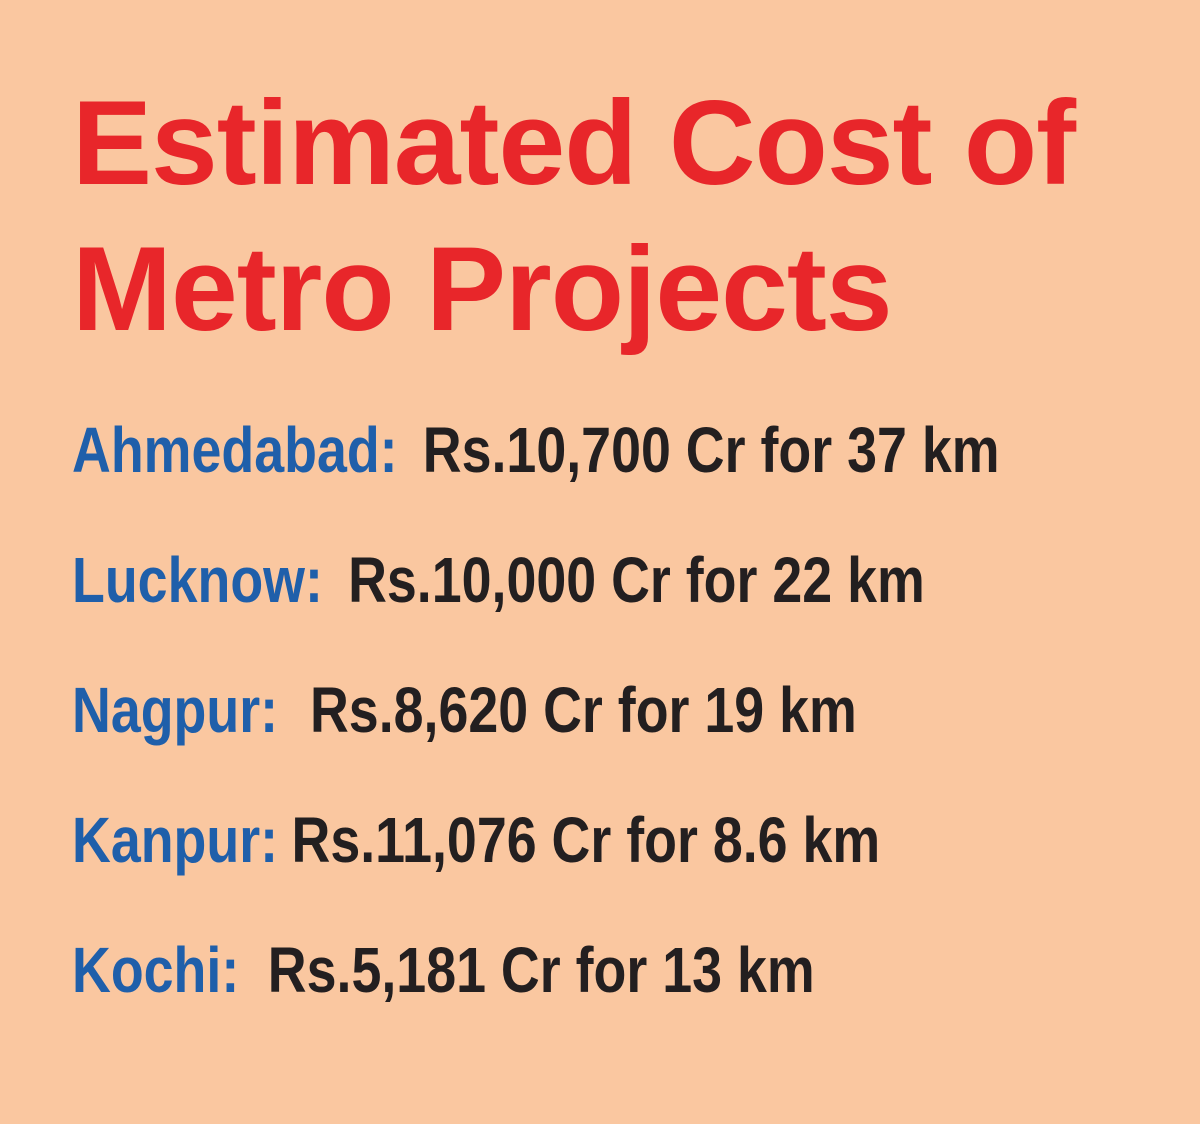 This screenshot has width=1200, height=1124. I want to click on cost-value: Rs.11,076 Cr for 8.6 km, so click(586, 840).